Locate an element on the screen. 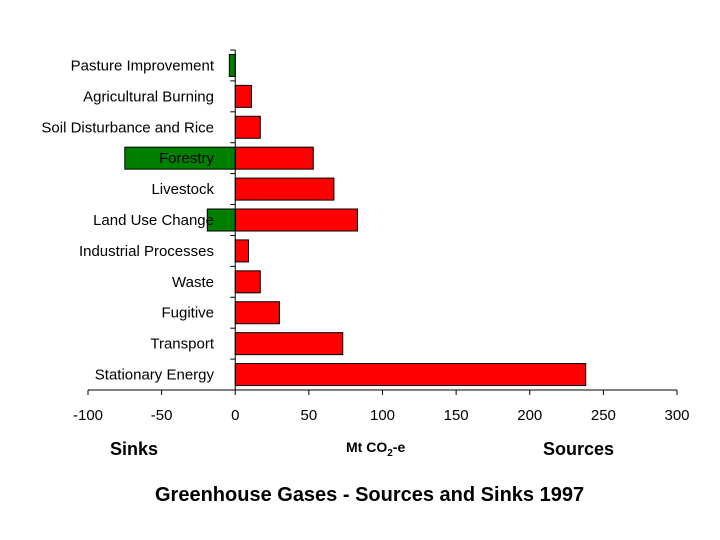 This screenshot has height=540, width=720. sources-label: Sources is located at coordinates (578, 449).